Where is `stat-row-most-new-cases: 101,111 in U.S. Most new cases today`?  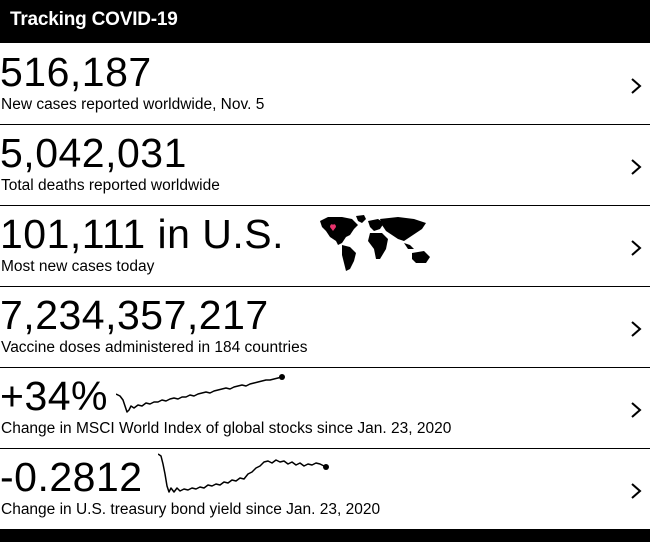 stat-row-most-new-cases: 101,111 in U.S. Most new cases today is located at coordinates (325, 246).